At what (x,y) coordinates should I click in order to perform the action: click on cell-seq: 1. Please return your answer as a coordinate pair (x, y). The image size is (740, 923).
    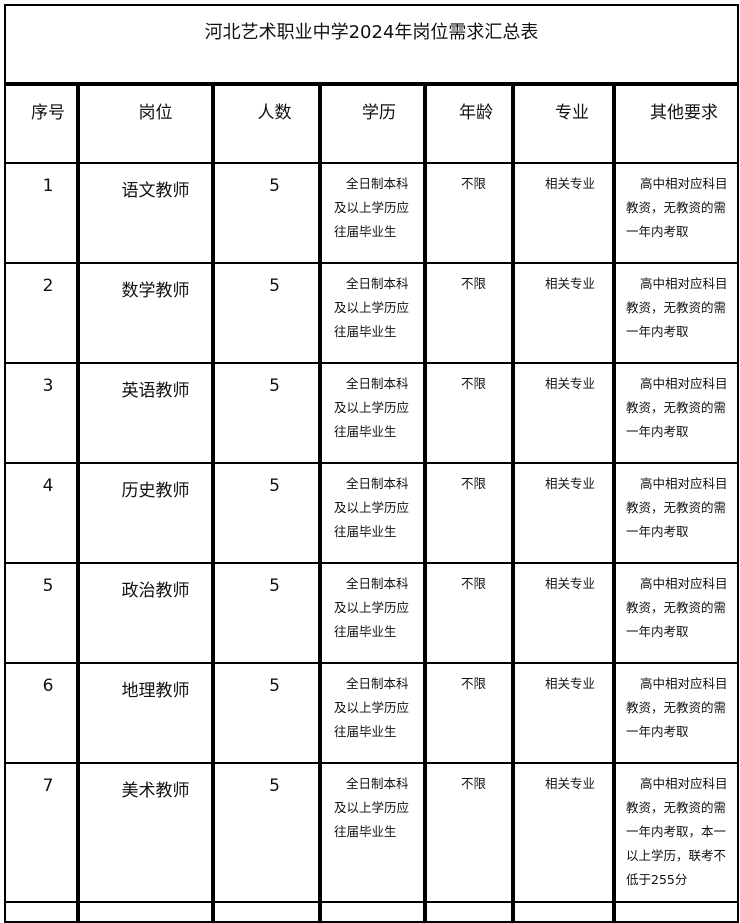
    Looking at the image, I should click on (41, 213).